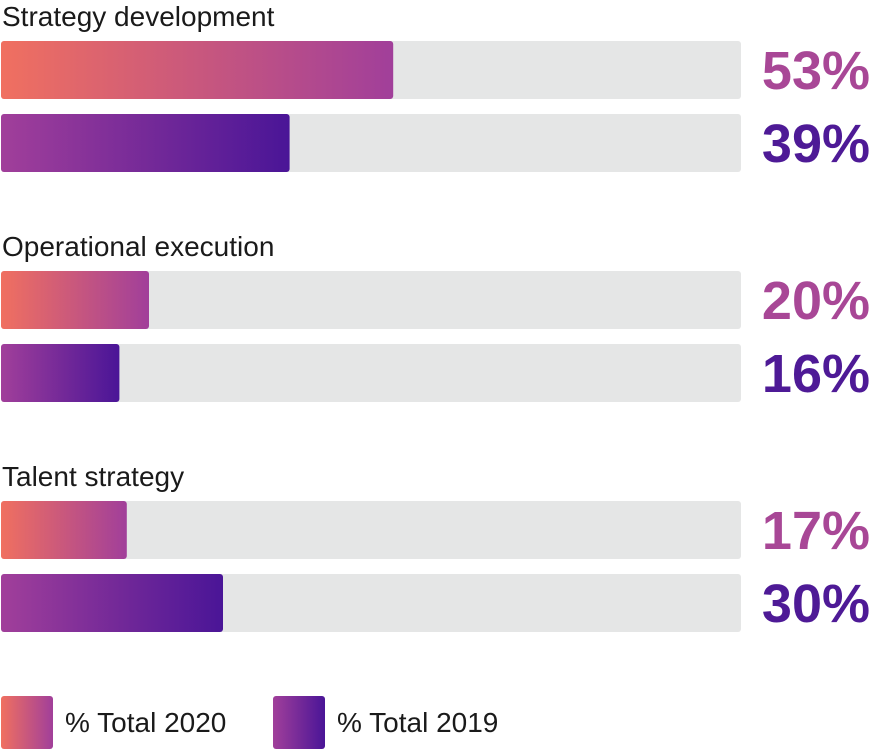 The width and height of the screenshot is (887, 749). Describe the element at coordinates (138, 246) in the screenshot. I see `category-label: Operational execution` at that location.